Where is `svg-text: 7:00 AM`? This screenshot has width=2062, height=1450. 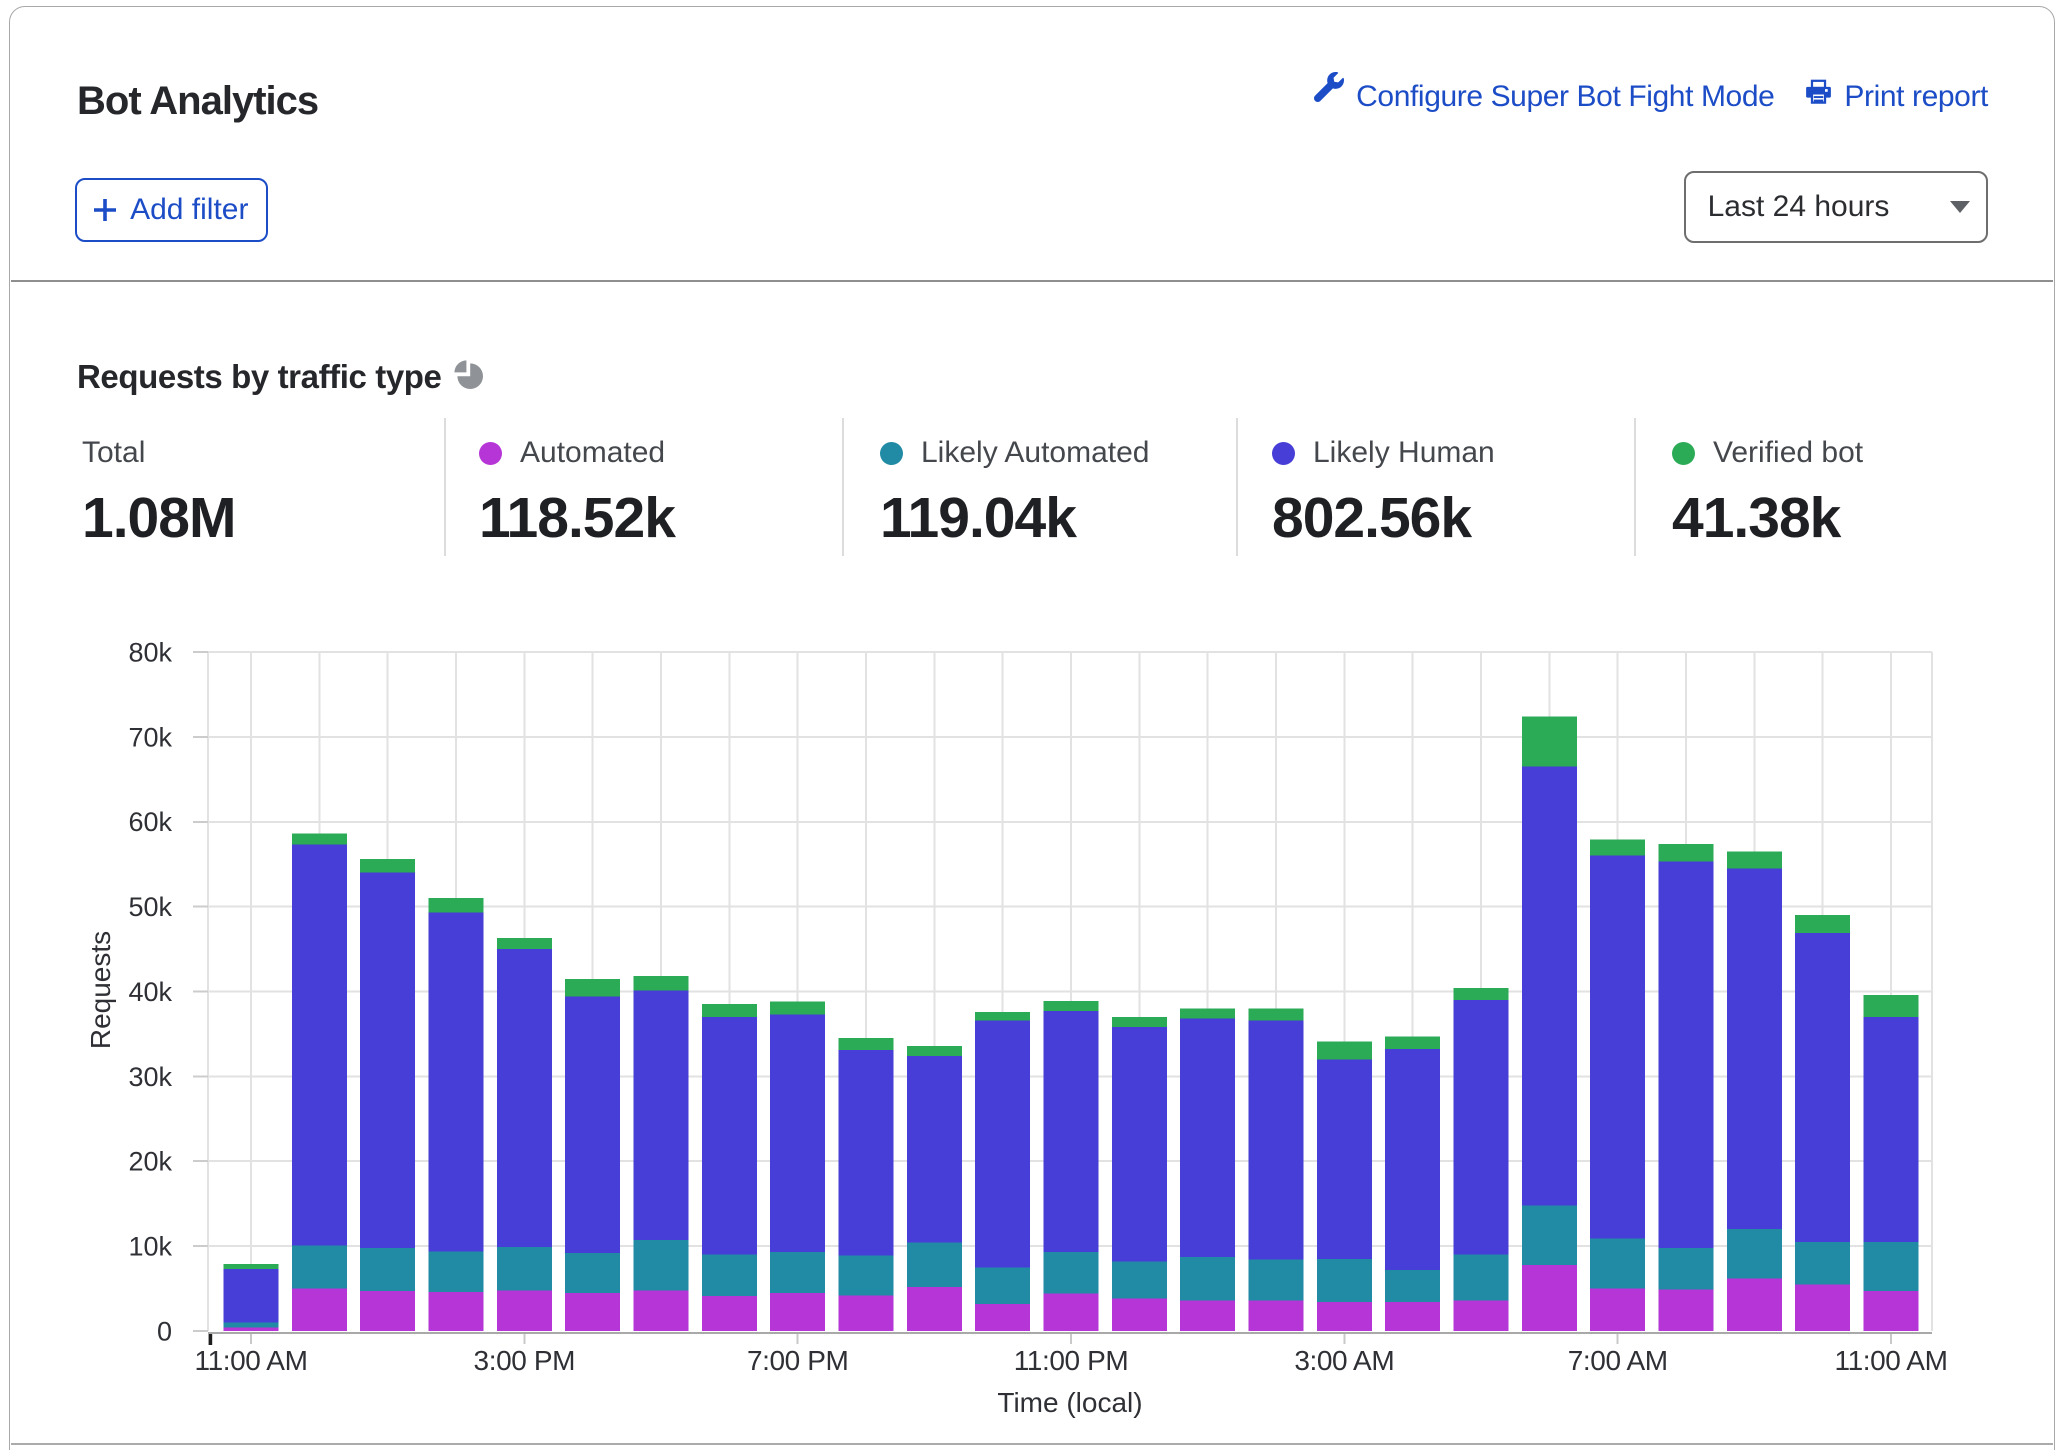
svg-text: 7:00 AM is located at coordinates (1618, 1360).